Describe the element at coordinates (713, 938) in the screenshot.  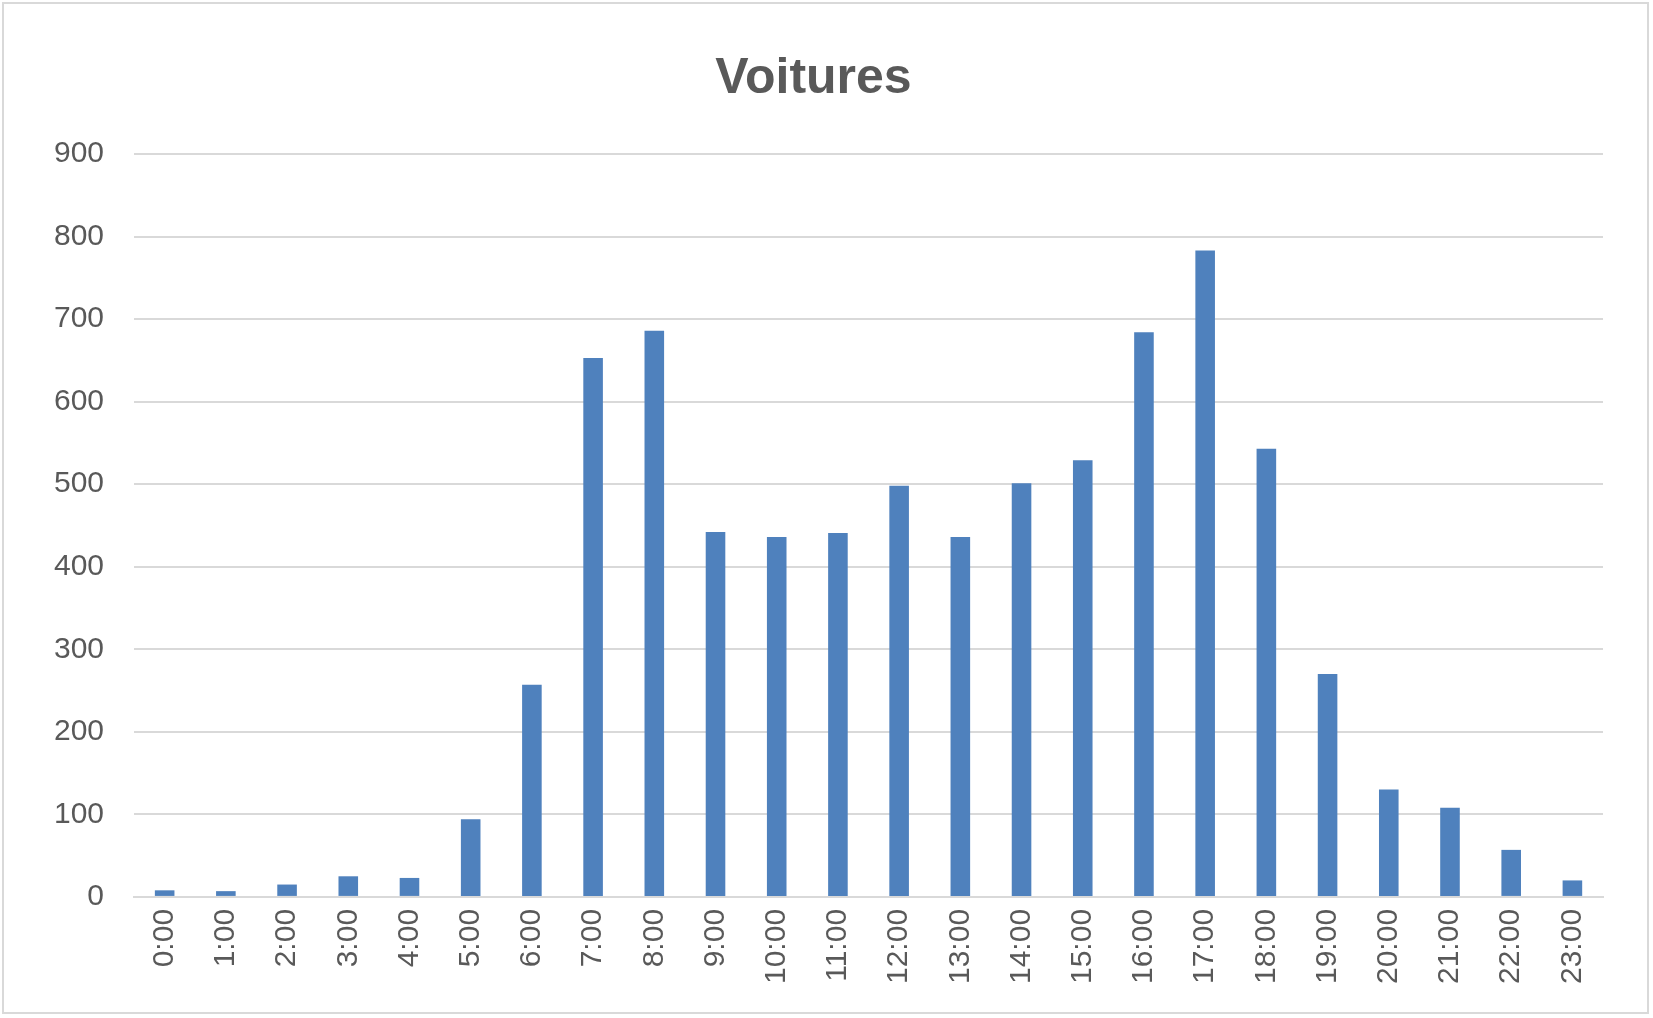
I see `x-tick-label: 9:00` at that location.